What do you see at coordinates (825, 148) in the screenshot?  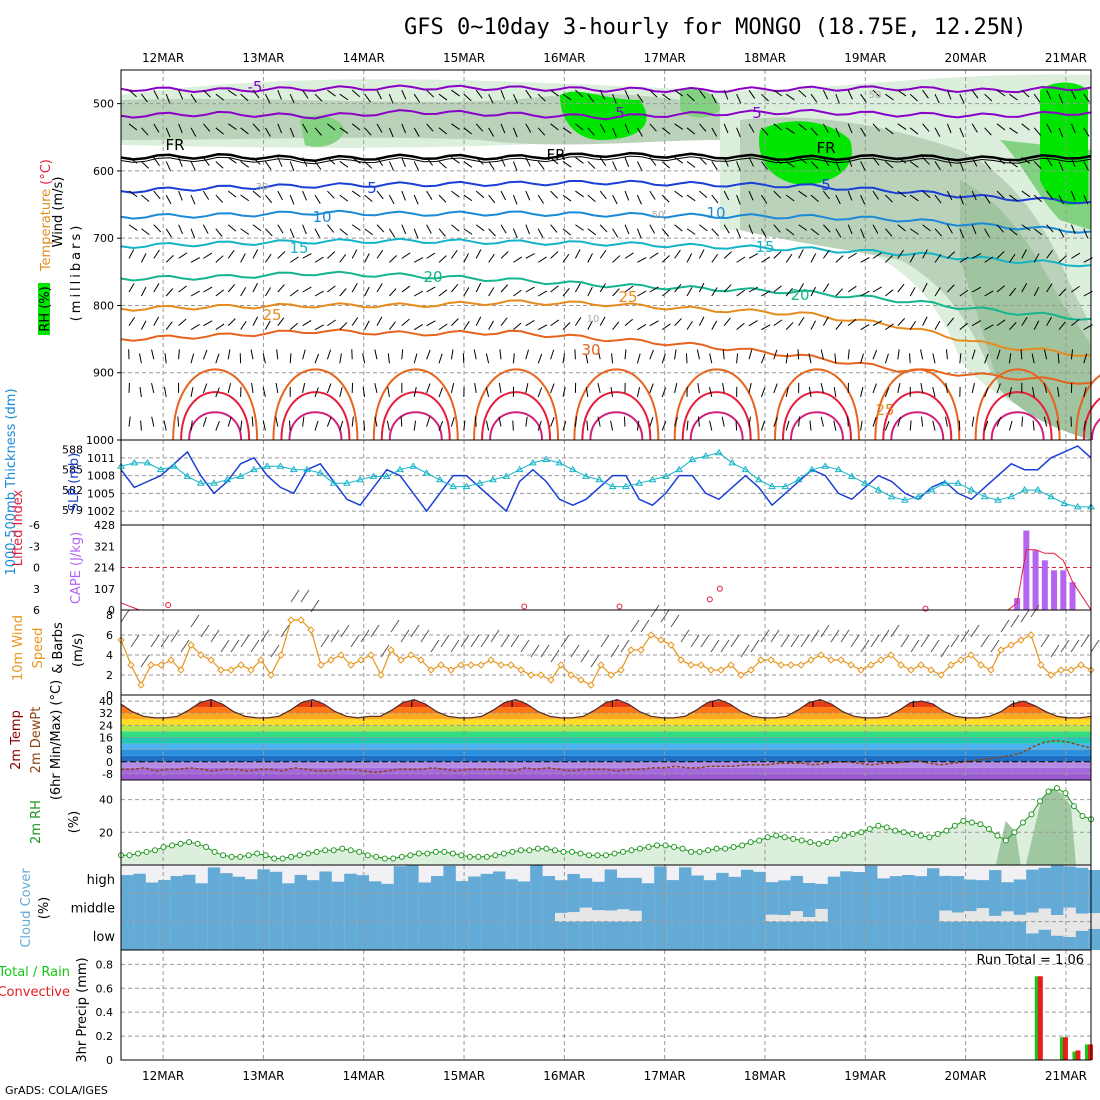 I see `isotherm-label: FR` at bounding box center [825, 148].